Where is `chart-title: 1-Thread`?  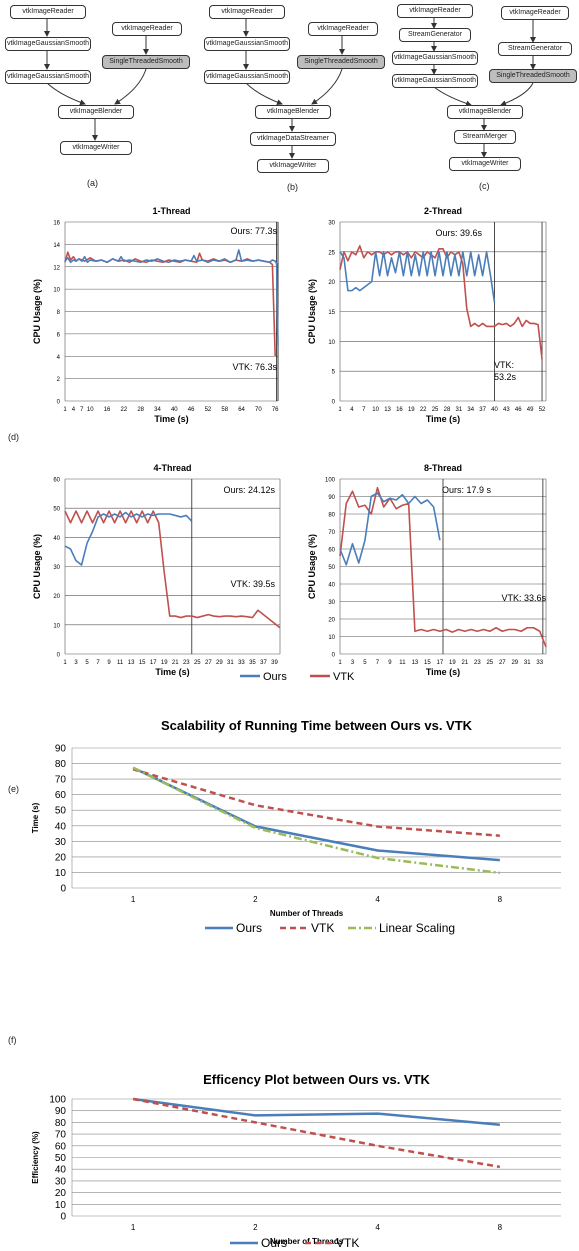 chart-title: 1-Thread is located at coordinates (171, 211).